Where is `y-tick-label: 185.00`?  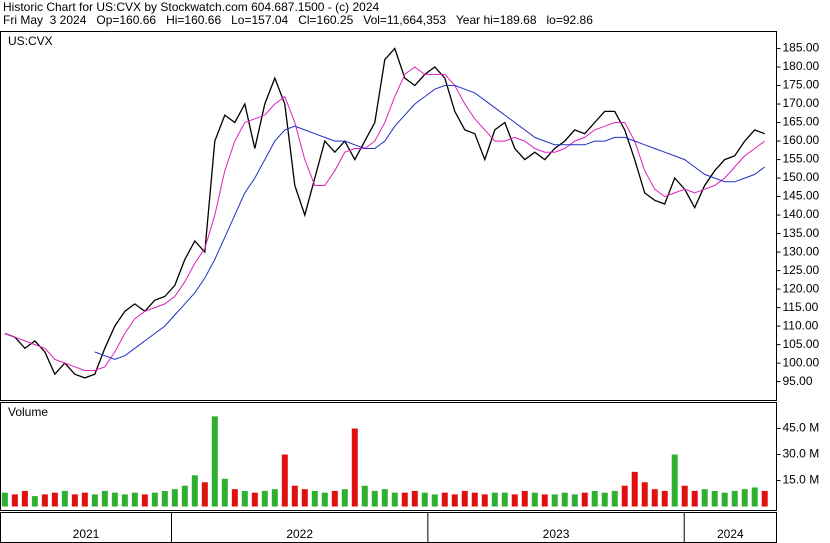 y-tick-label: 185.00 is located at coordinates (801, 48).